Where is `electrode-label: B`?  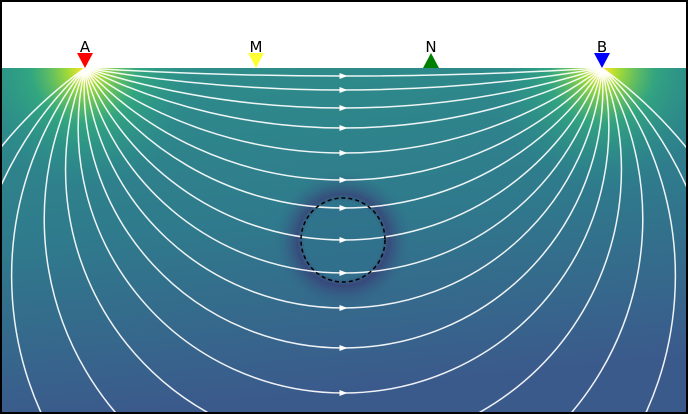
electrode-label: B is located at coordinates (602, 47).